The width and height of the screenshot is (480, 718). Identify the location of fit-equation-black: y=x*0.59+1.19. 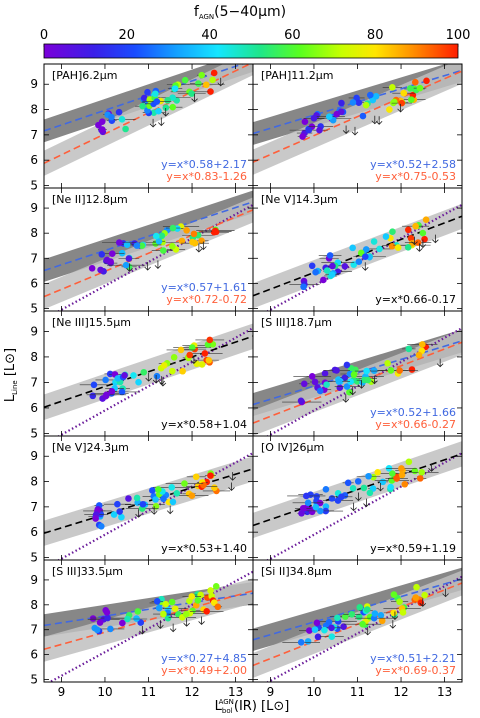
(413, 548).